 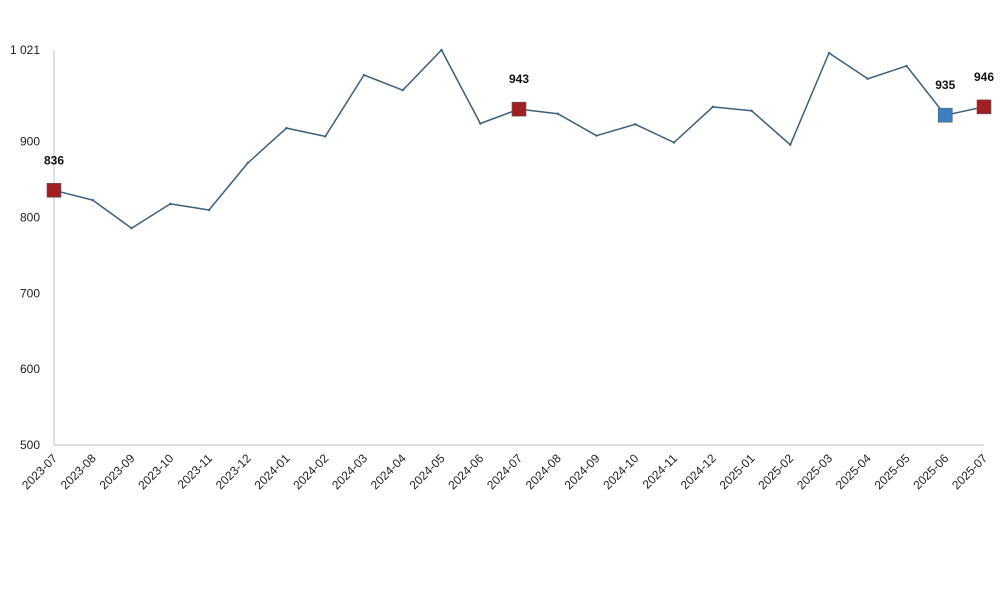 What do you see at coordinates (519, 79) in the screenshot?
I see `data-label: 943` at bounding box center [519, 79].